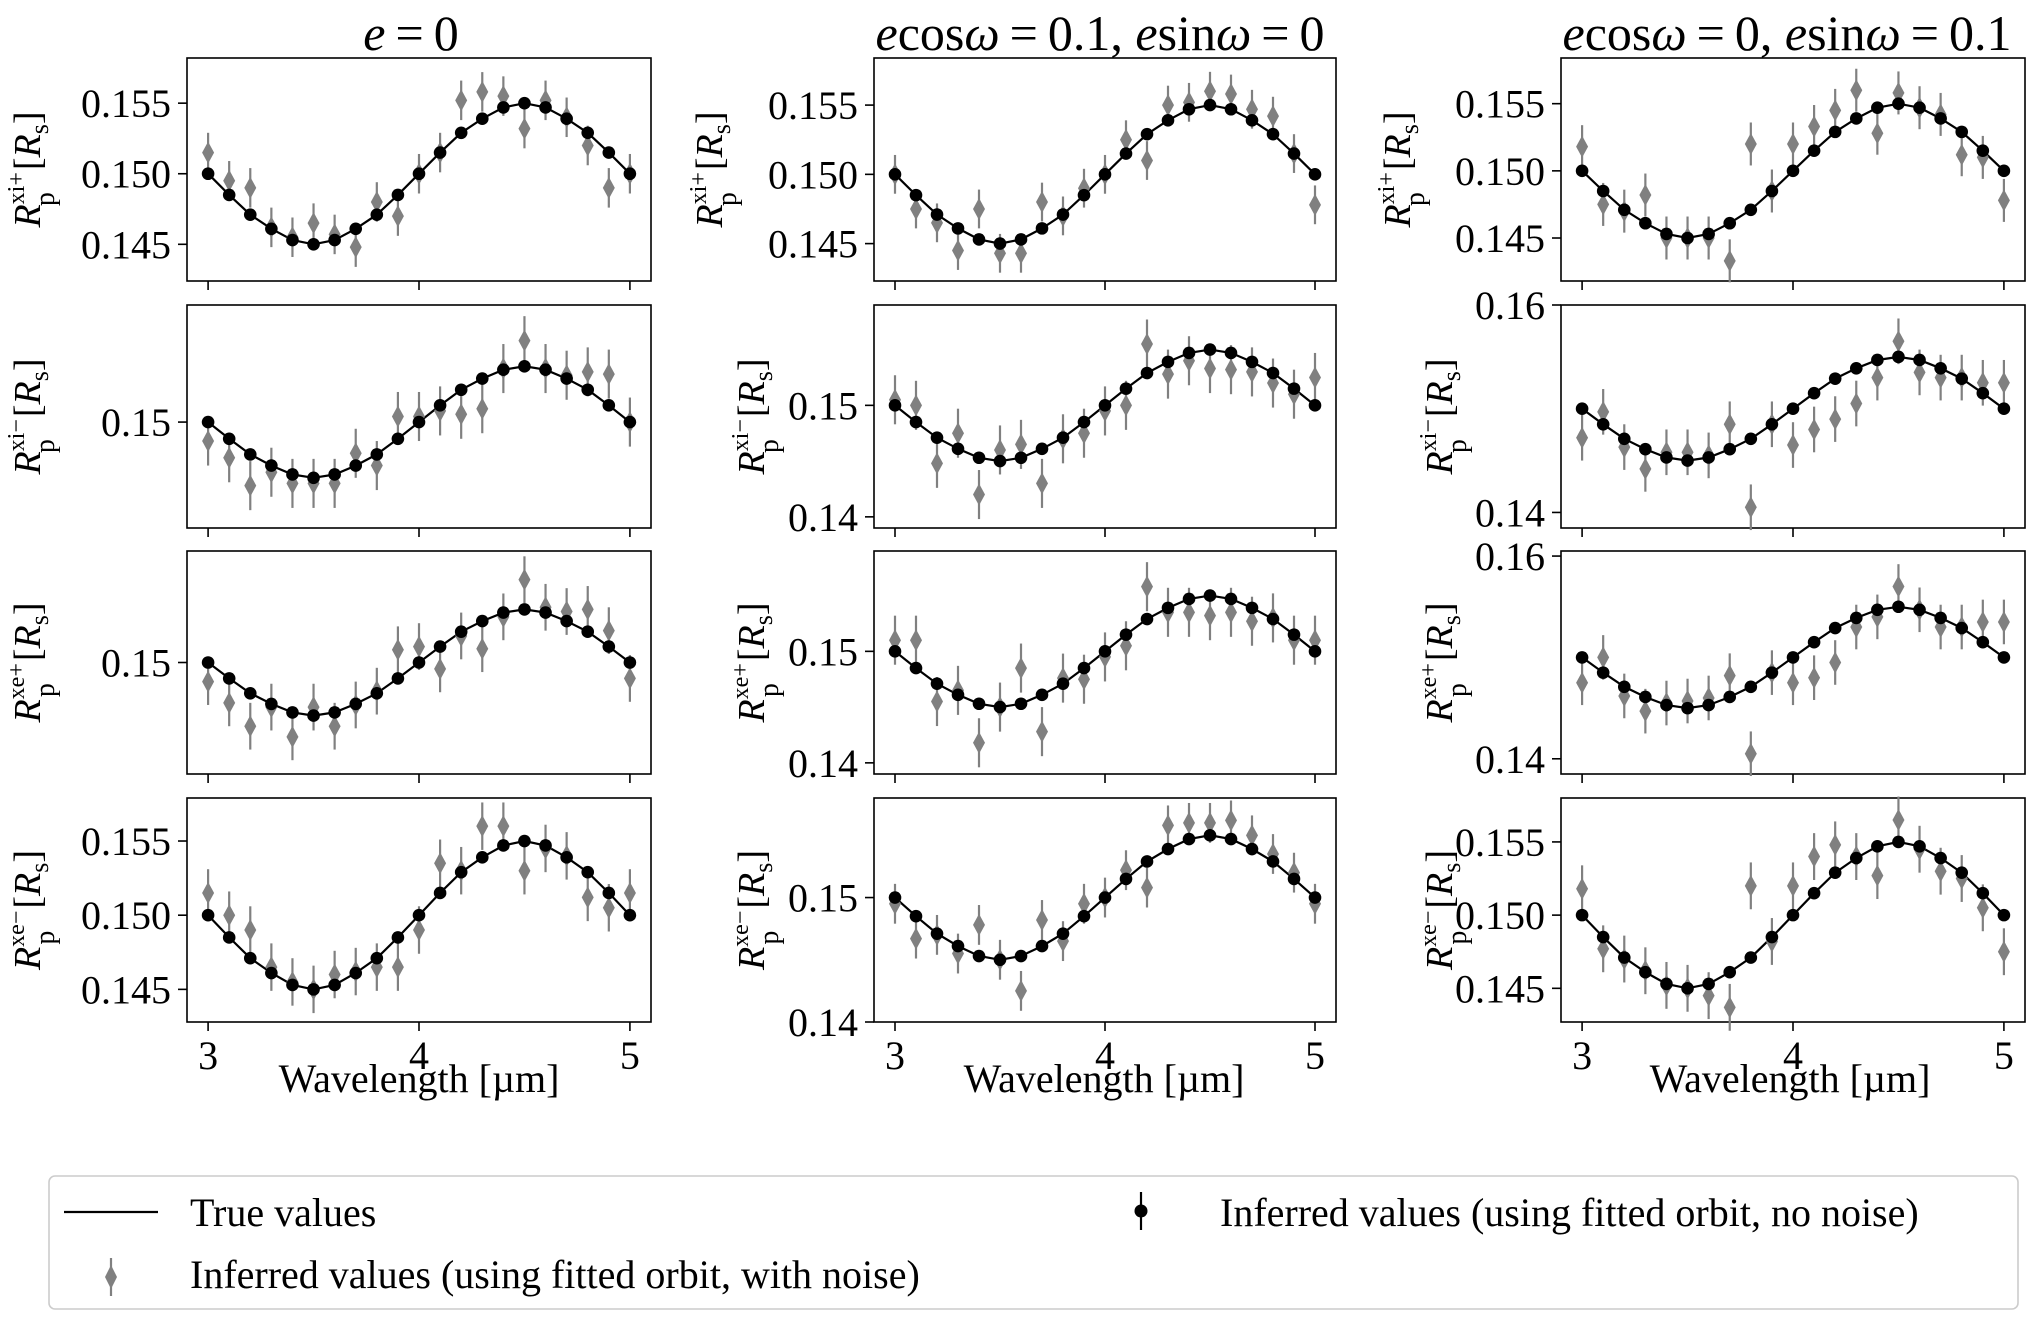 This screenshot has height=1320, width=2037. I want to click on panel-r4-c1: 3 4 5 0.145 0.150 0.155 Rxe−p[Rs], so click(328, 937).